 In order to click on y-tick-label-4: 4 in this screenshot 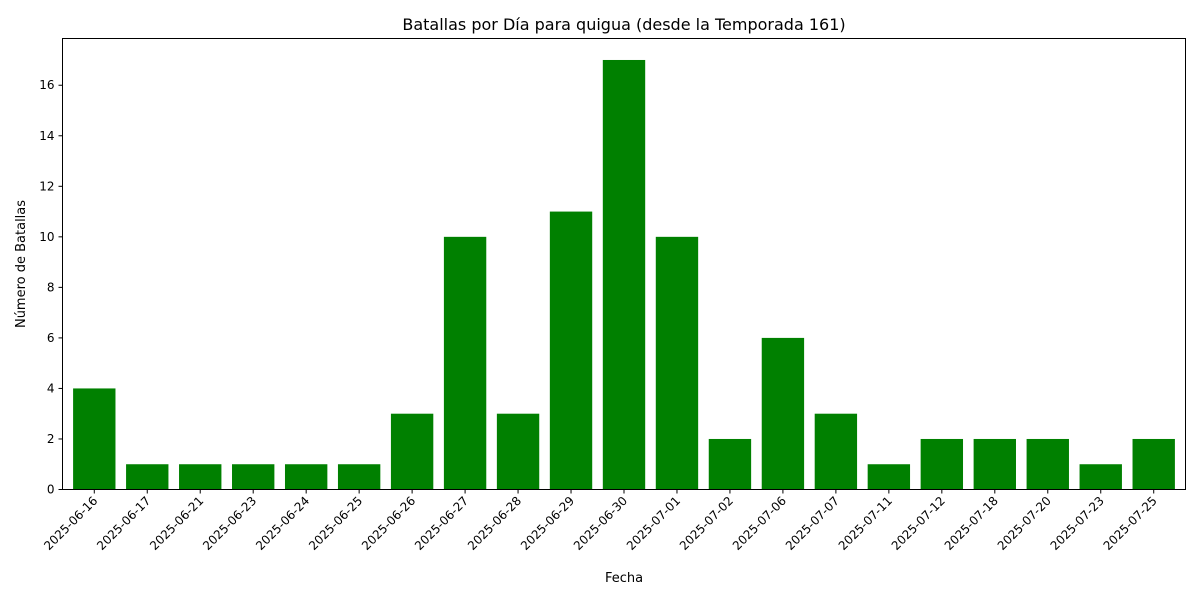, I will do `click(51, 388)`.